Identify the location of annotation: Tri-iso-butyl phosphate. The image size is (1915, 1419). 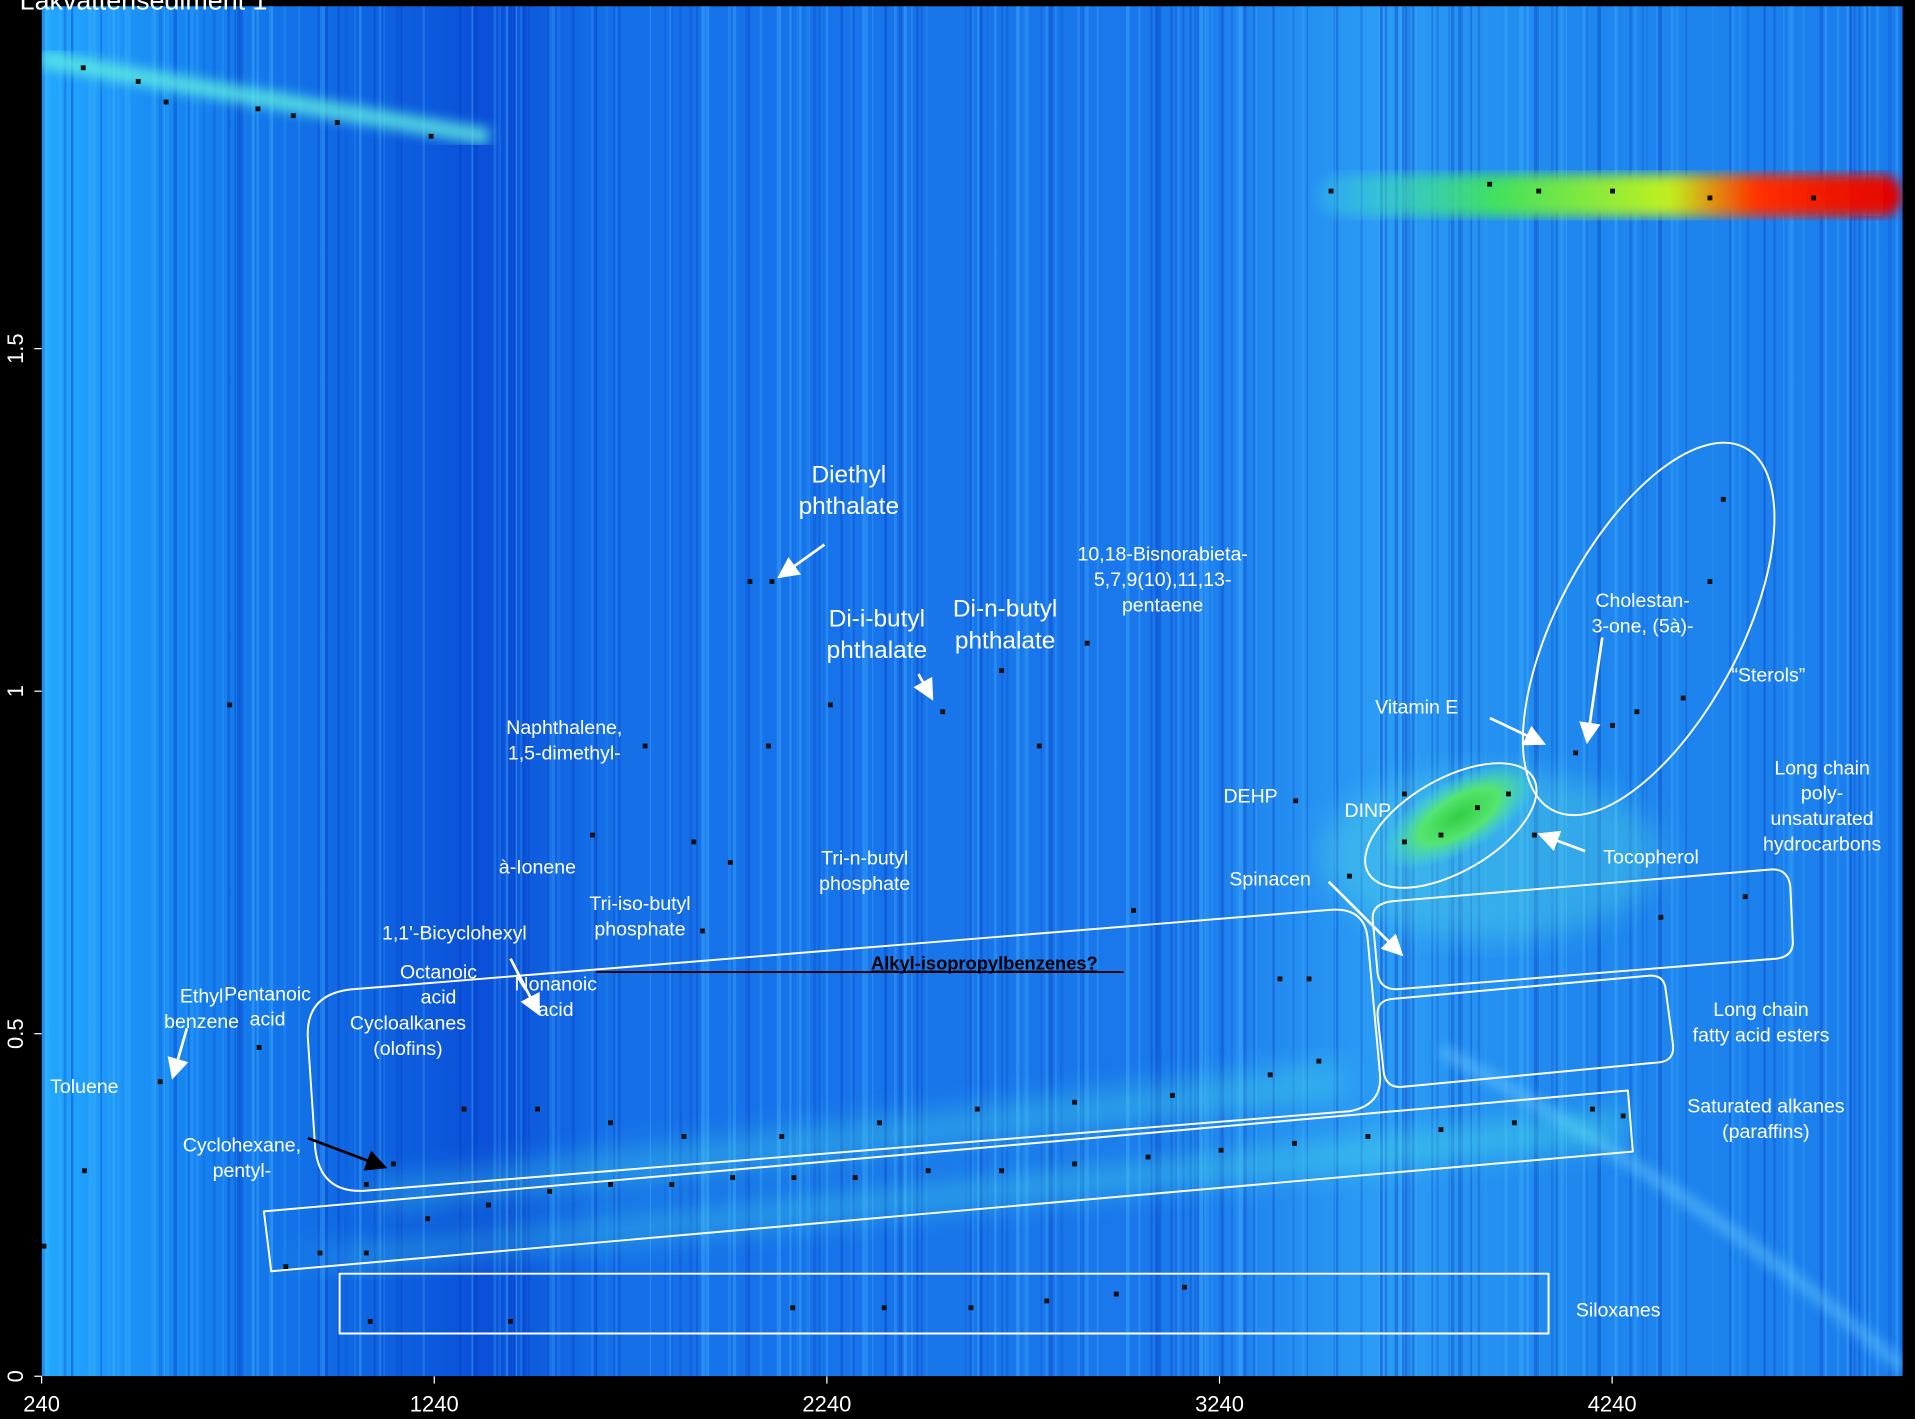
(639, 916).